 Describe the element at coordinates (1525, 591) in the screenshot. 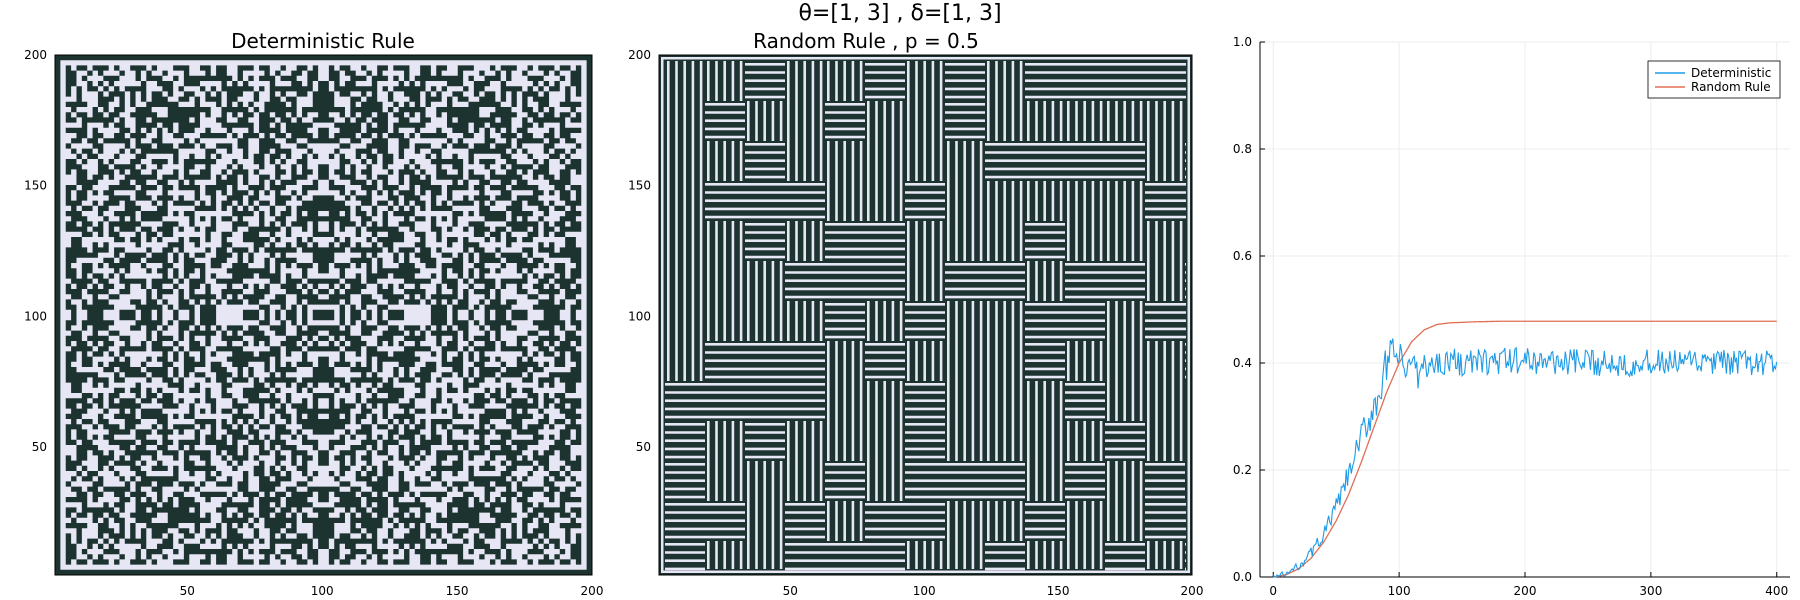

I see `line-chart-xtick-label: 200` at that location.